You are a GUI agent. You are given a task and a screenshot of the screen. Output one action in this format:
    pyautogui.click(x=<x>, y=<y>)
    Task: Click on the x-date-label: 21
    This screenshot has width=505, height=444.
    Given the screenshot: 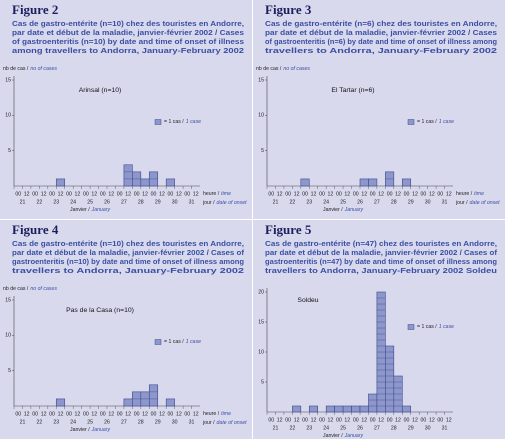 What is the action you would take?
    pyautogui.click(x=276, y=428)
    